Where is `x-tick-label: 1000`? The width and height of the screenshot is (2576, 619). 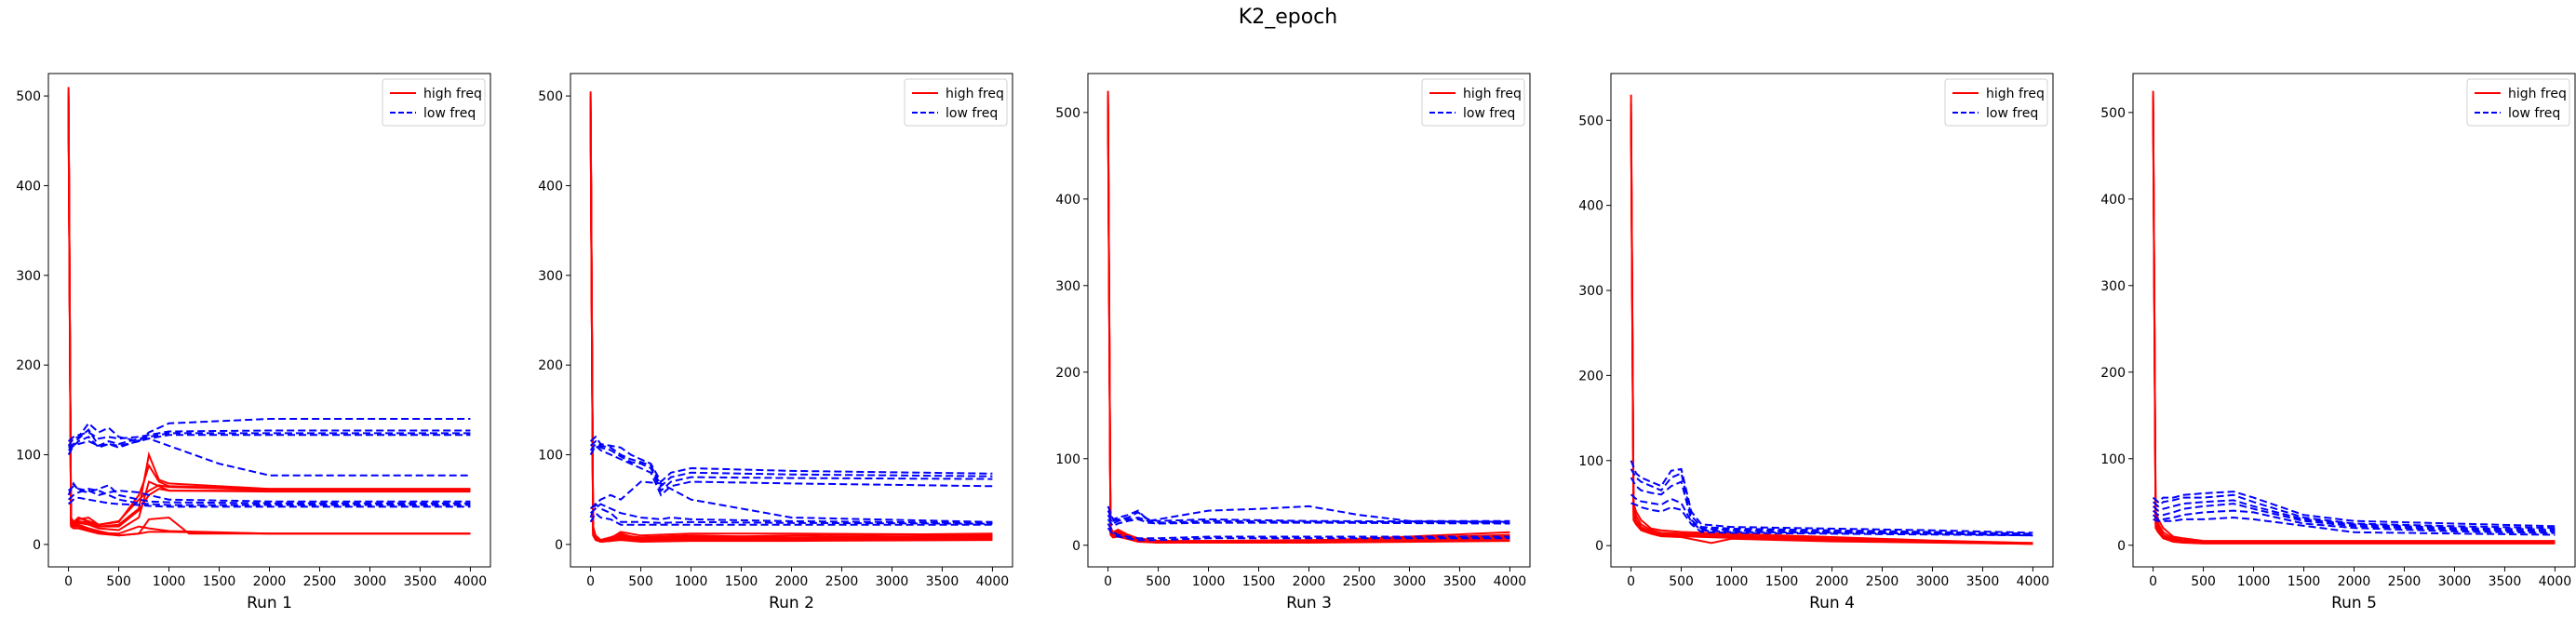
x-tick-label: 1000 is located at coordinates (2254, 581).